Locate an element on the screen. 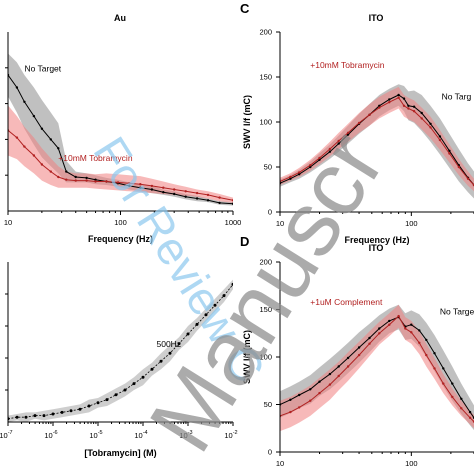 The height and width of the screenshot is (474, 474). tick-exponent: -7 is located at coordinates (10, 433).